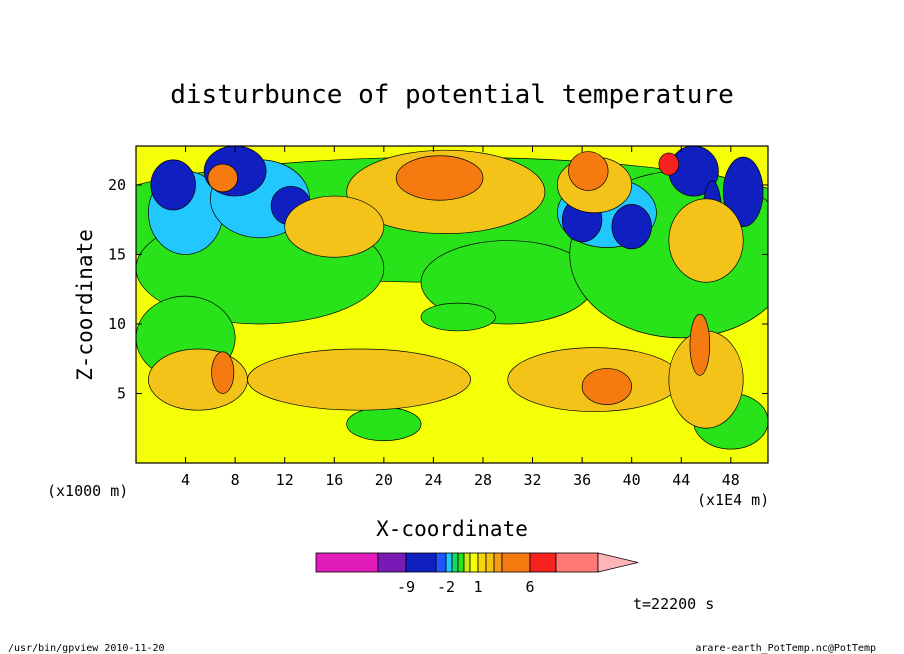  Describe the element at coordinates (477, 587) in the screenshot. I see `colorbar-label: 1` at that location.